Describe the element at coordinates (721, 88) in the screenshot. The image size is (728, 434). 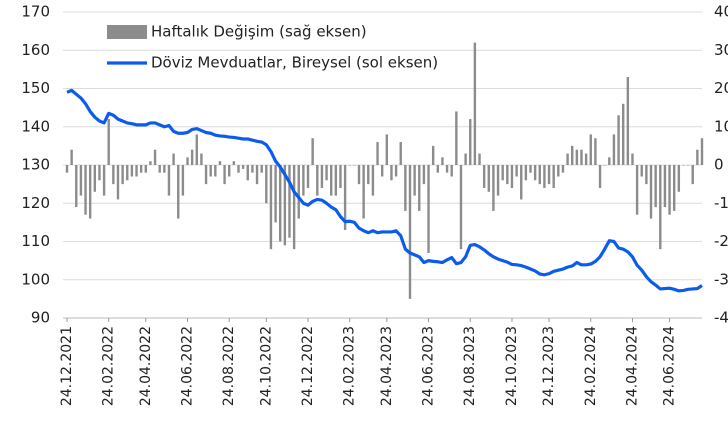
I see `y2-tick-label: 20` at that location.